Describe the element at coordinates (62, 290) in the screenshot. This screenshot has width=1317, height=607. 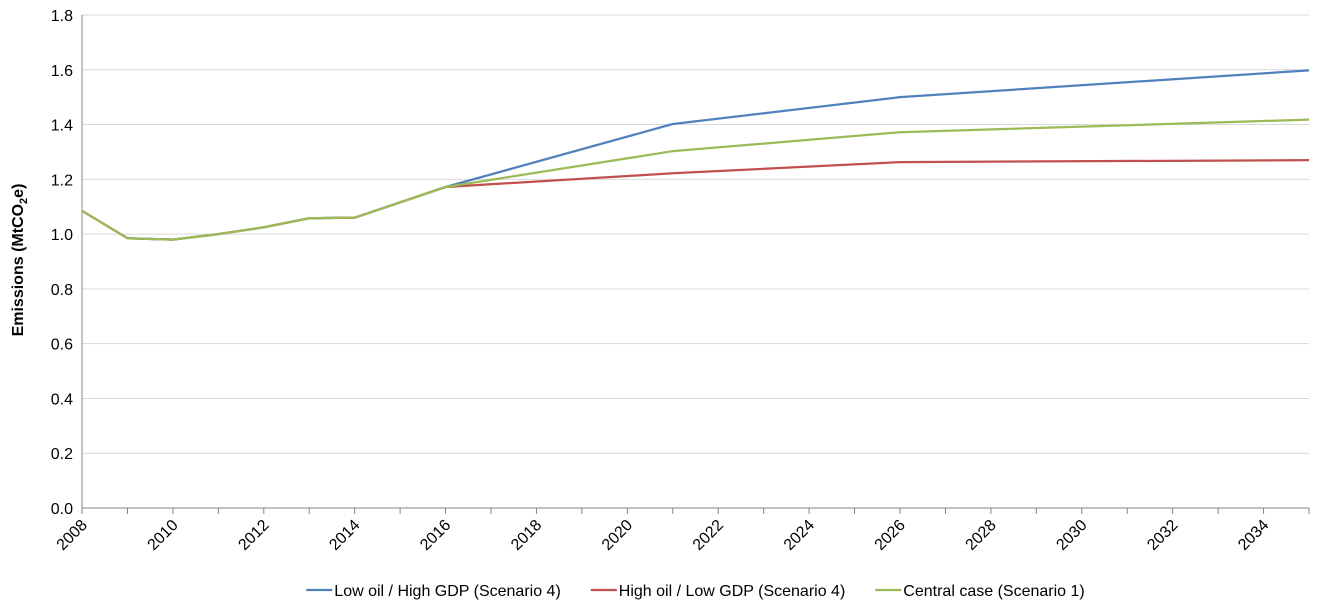
I see `y-tick-label: 0.8` at that location.